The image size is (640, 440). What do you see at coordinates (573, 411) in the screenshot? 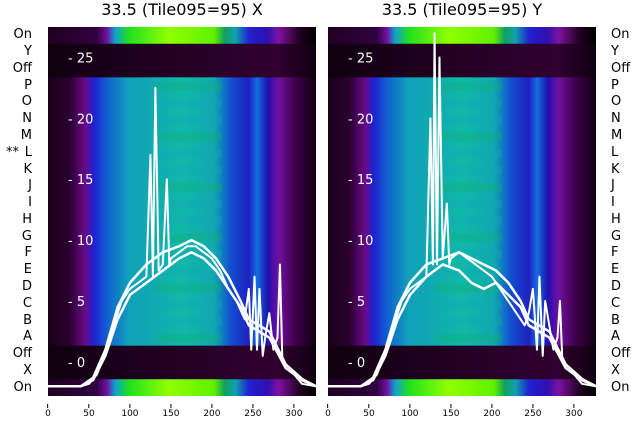
I see `x-tick-label: 300` at bounding box center [573, 411].